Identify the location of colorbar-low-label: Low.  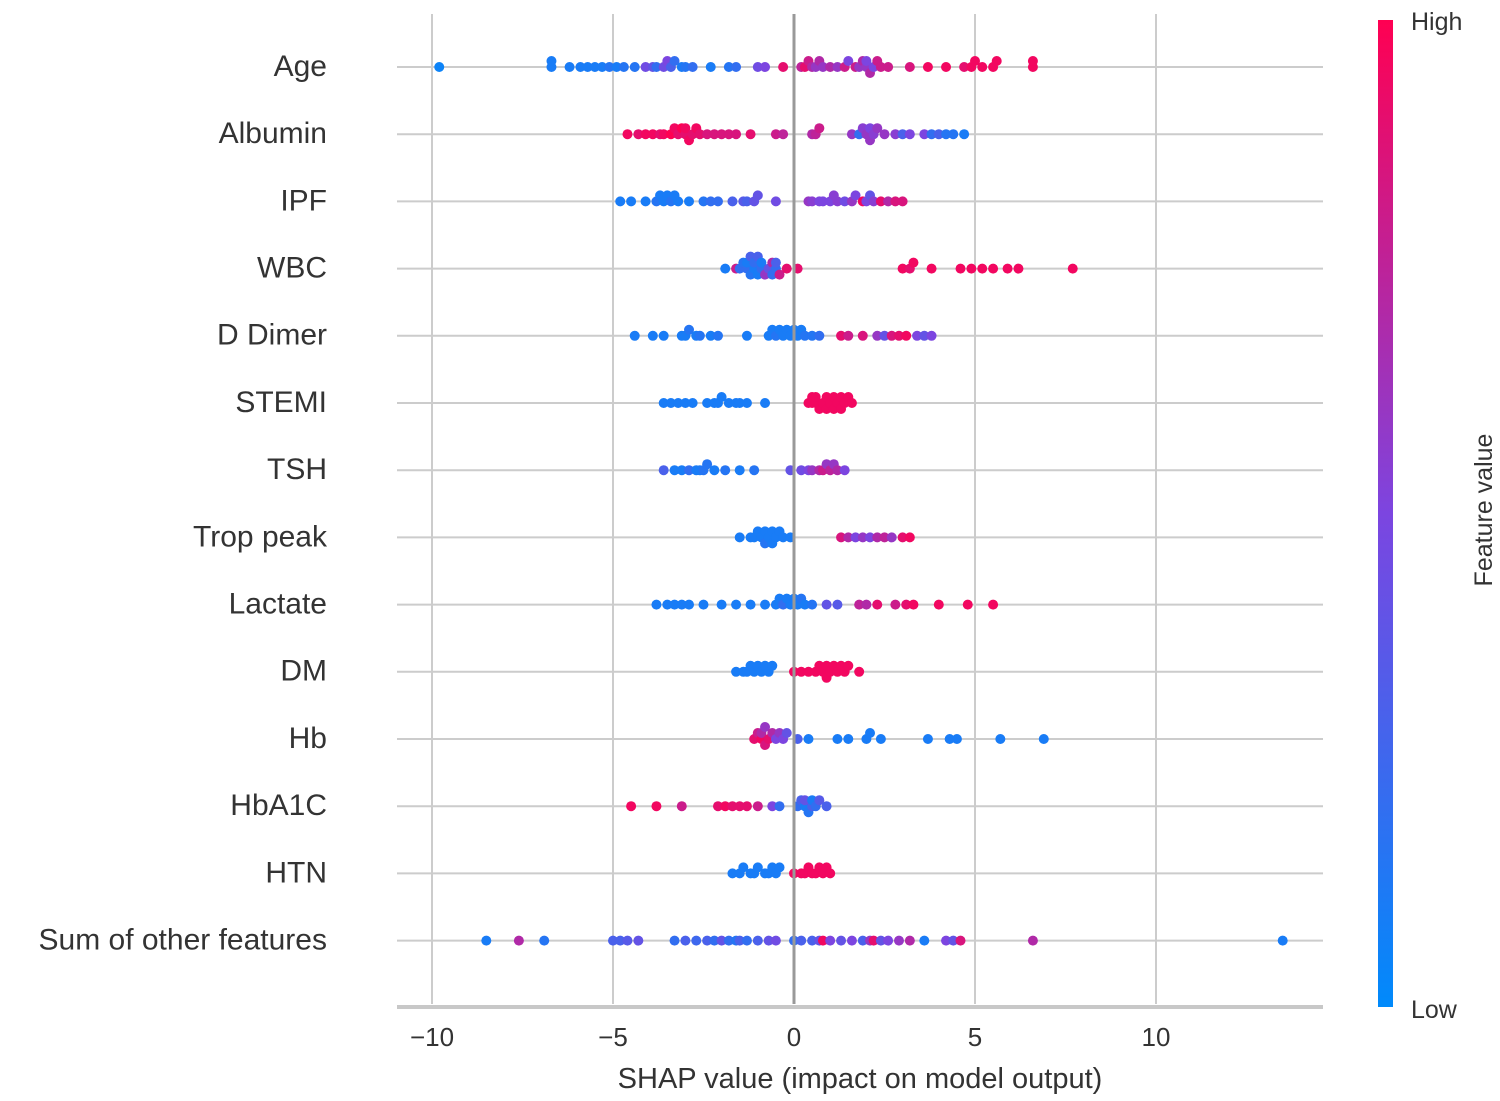
(1434, 1010).